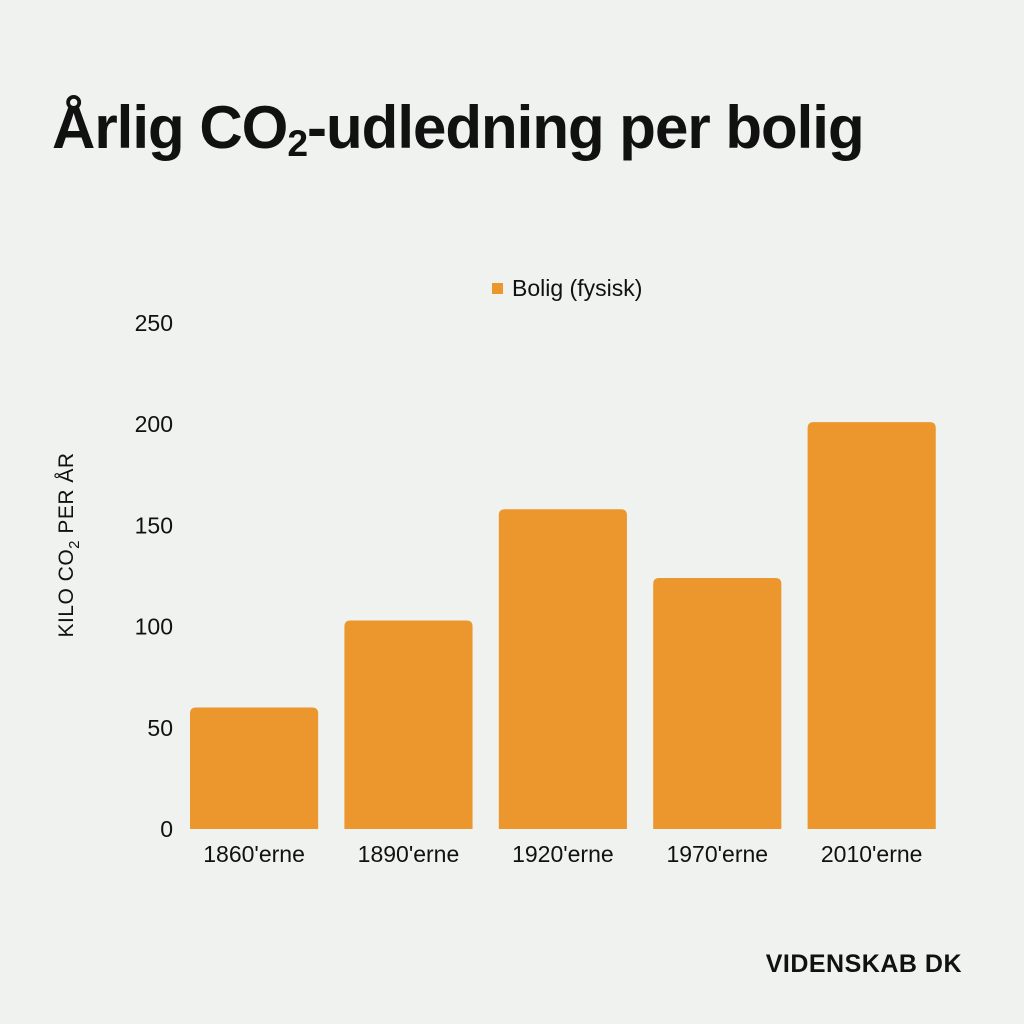  Describe the element at coordinates (66, 496) in the screenshot. I see `y-axis-label-rest: PER ÅR` at that location.